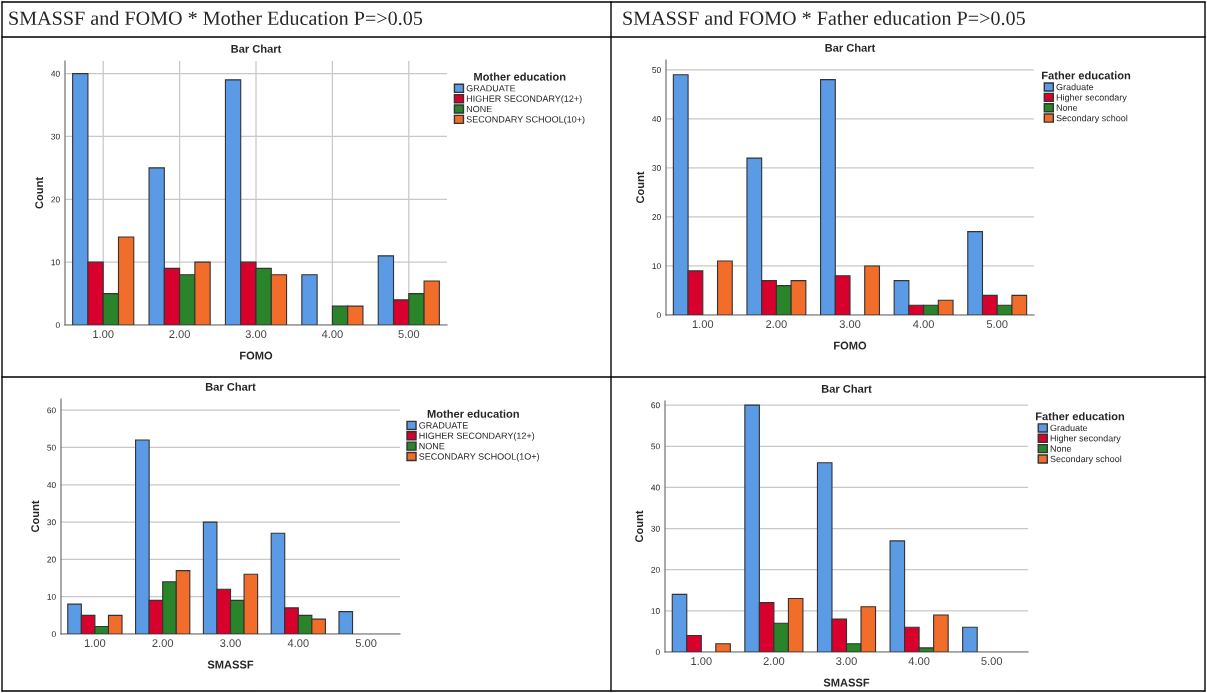 Image resolution: width=1207 pixels, height=693 pixels. What do you see at coordinates (479, 457) in the screenshot?
I see `legend-label: SECONDARY SCHOOL(1O+)` at bounding box center [479, 457].